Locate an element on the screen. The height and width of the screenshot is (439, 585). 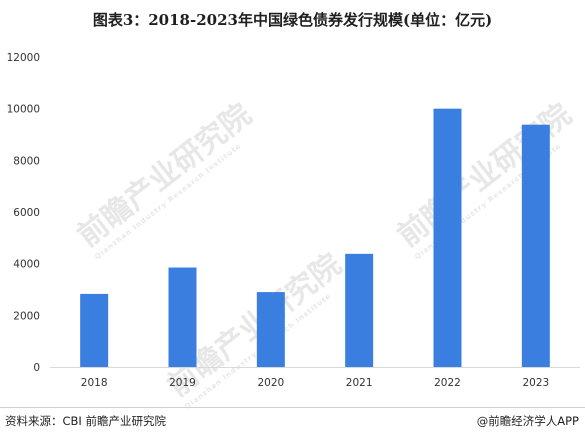
bar-2023 is located at coordinates (535, 245).